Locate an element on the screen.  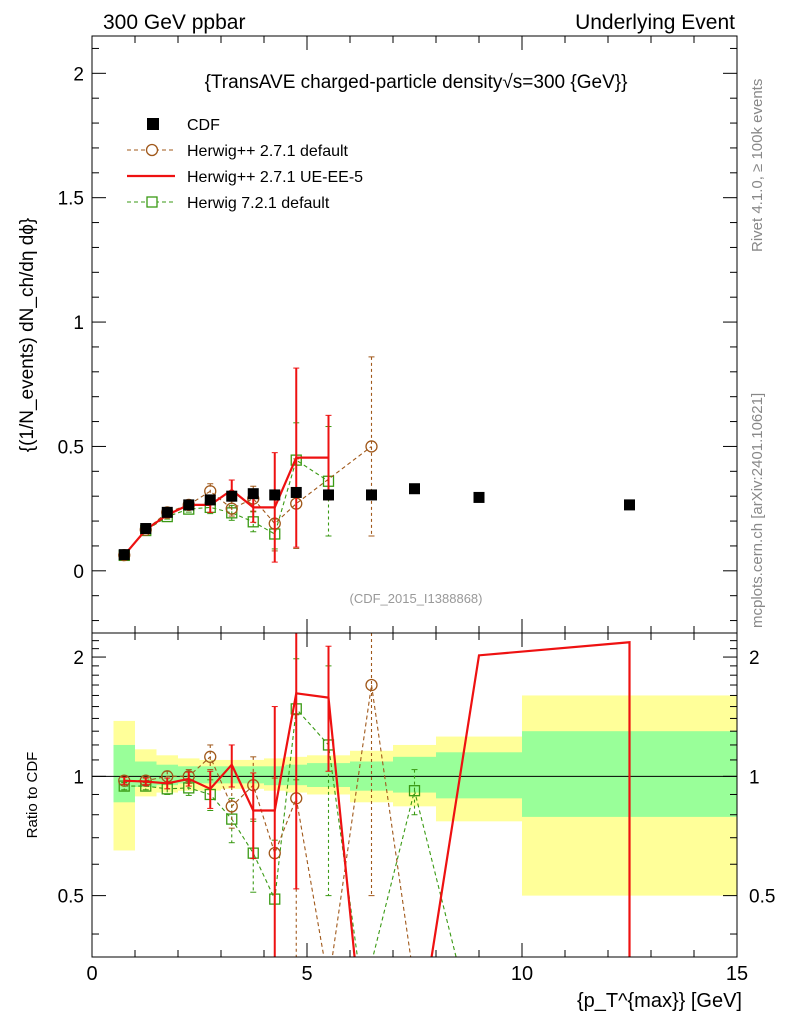
legend-entry: Herwig++ 2.7.1 UE-EE-5 is located at coordinates (245, 177).